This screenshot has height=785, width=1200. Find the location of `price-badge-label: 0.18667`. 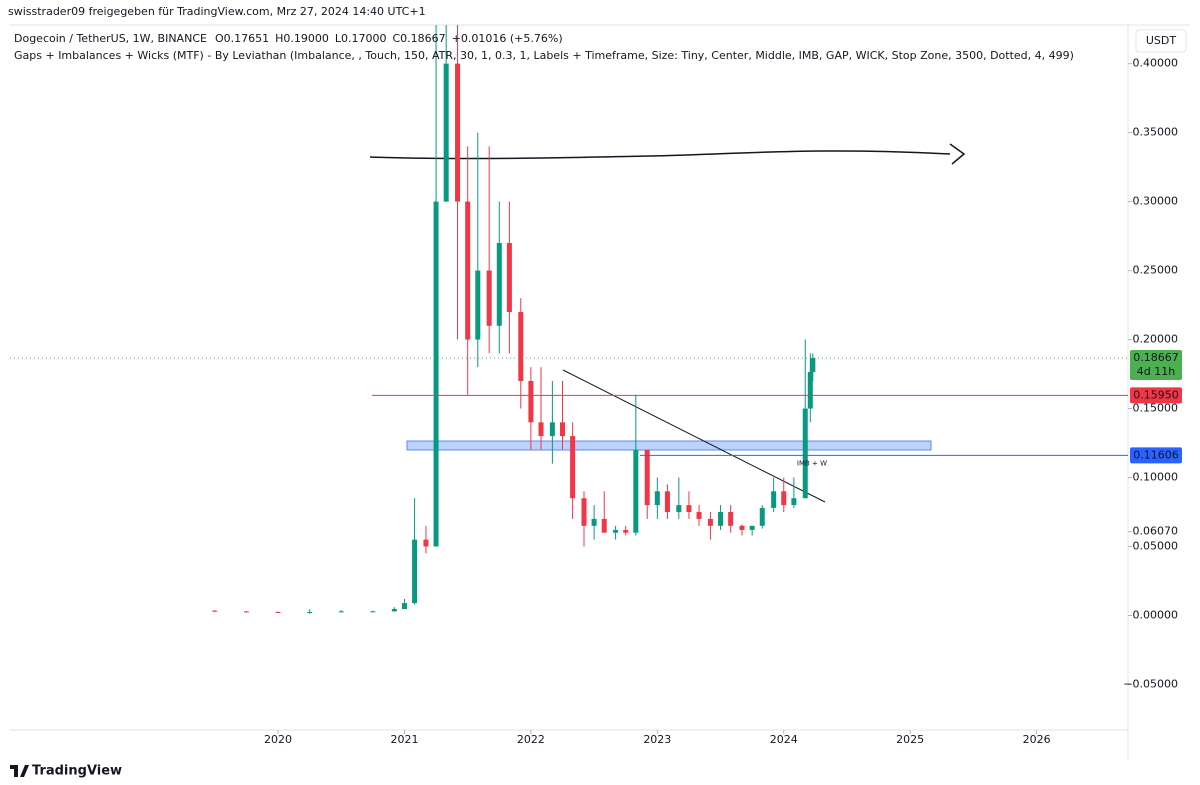

price-badge-label: 0.18667 is located at coordinates (1156, 357).